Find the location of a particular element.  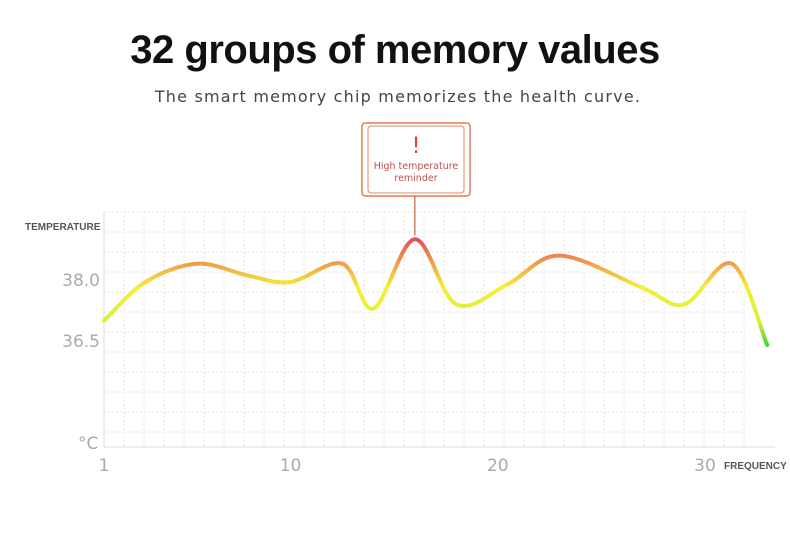

y-tick-label: 36.5 is located at coordinates (81, 342).